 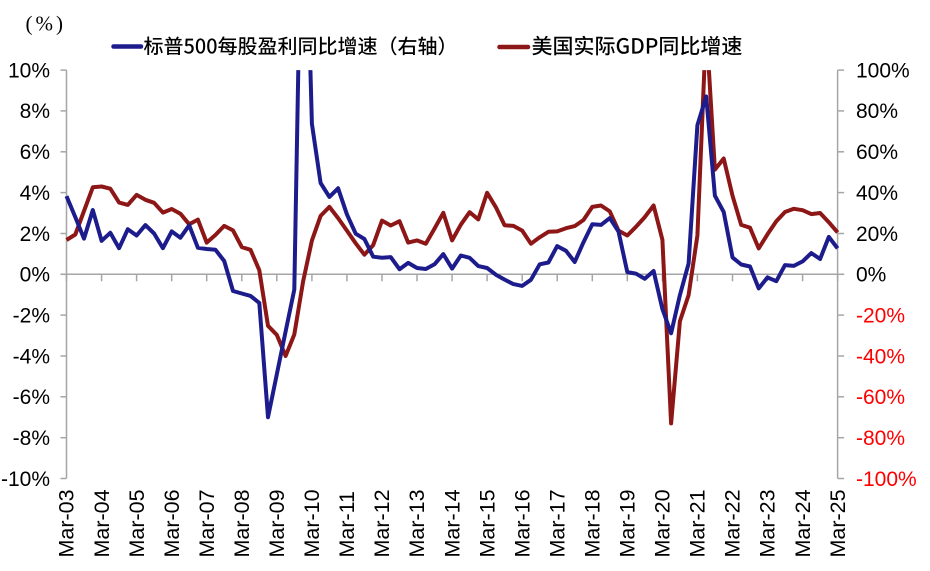 I want to click on svg-text: Mar-23, so click(x=768, y=523).